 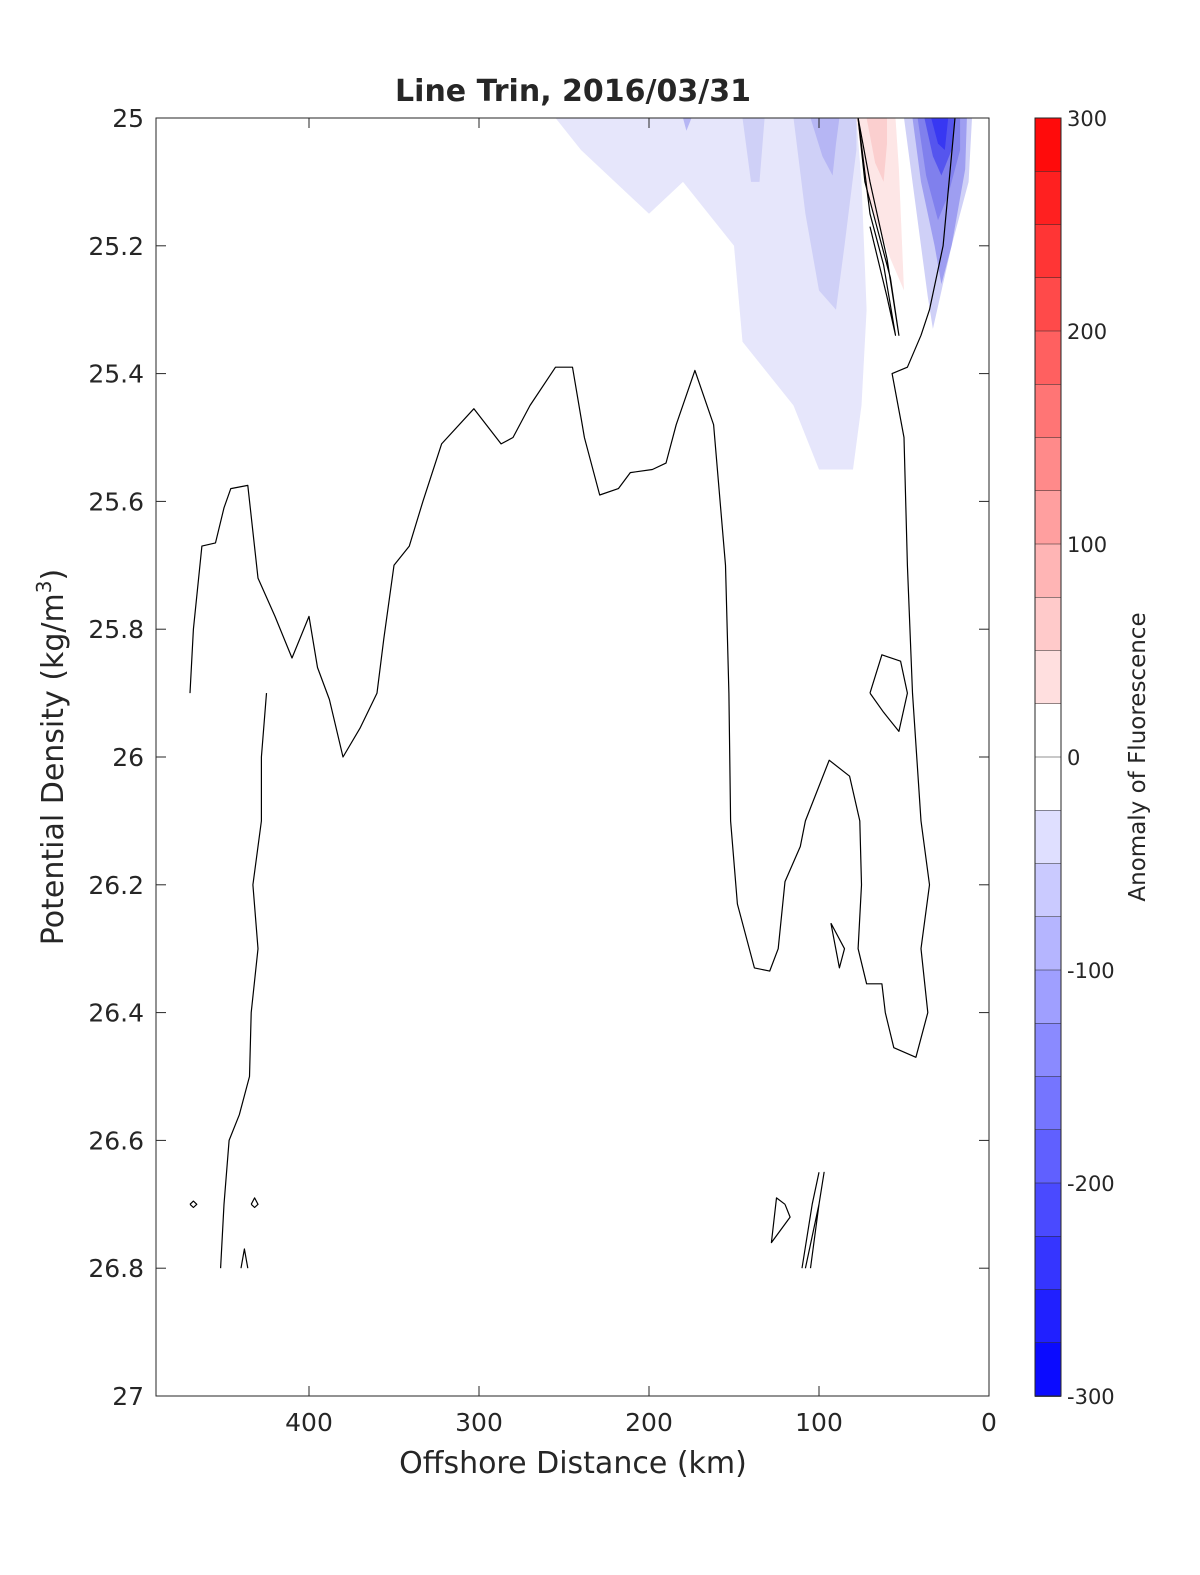 I want to click on y-tick-label: 25.8, so click(x=116, y=629).